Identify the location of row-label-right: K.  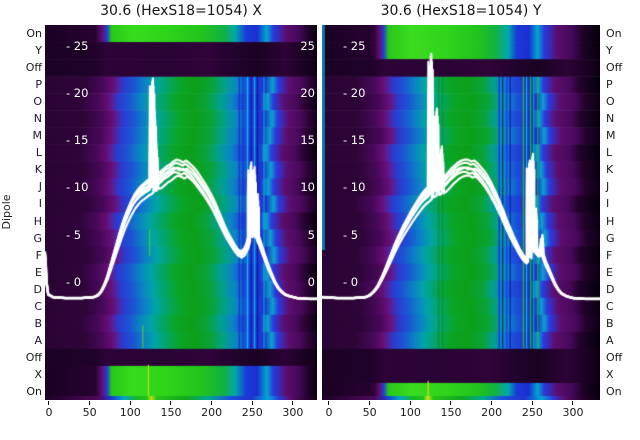
(610, 170).